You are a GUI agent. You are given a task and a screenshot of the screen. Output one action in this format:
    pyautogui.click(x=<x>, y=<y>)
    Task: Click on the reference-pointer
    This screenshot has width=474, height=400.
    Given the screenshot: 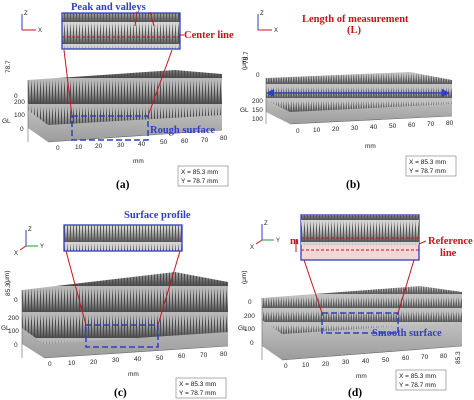 What is the action you would take?
    pyautogui.click(x=422, y=242)
    